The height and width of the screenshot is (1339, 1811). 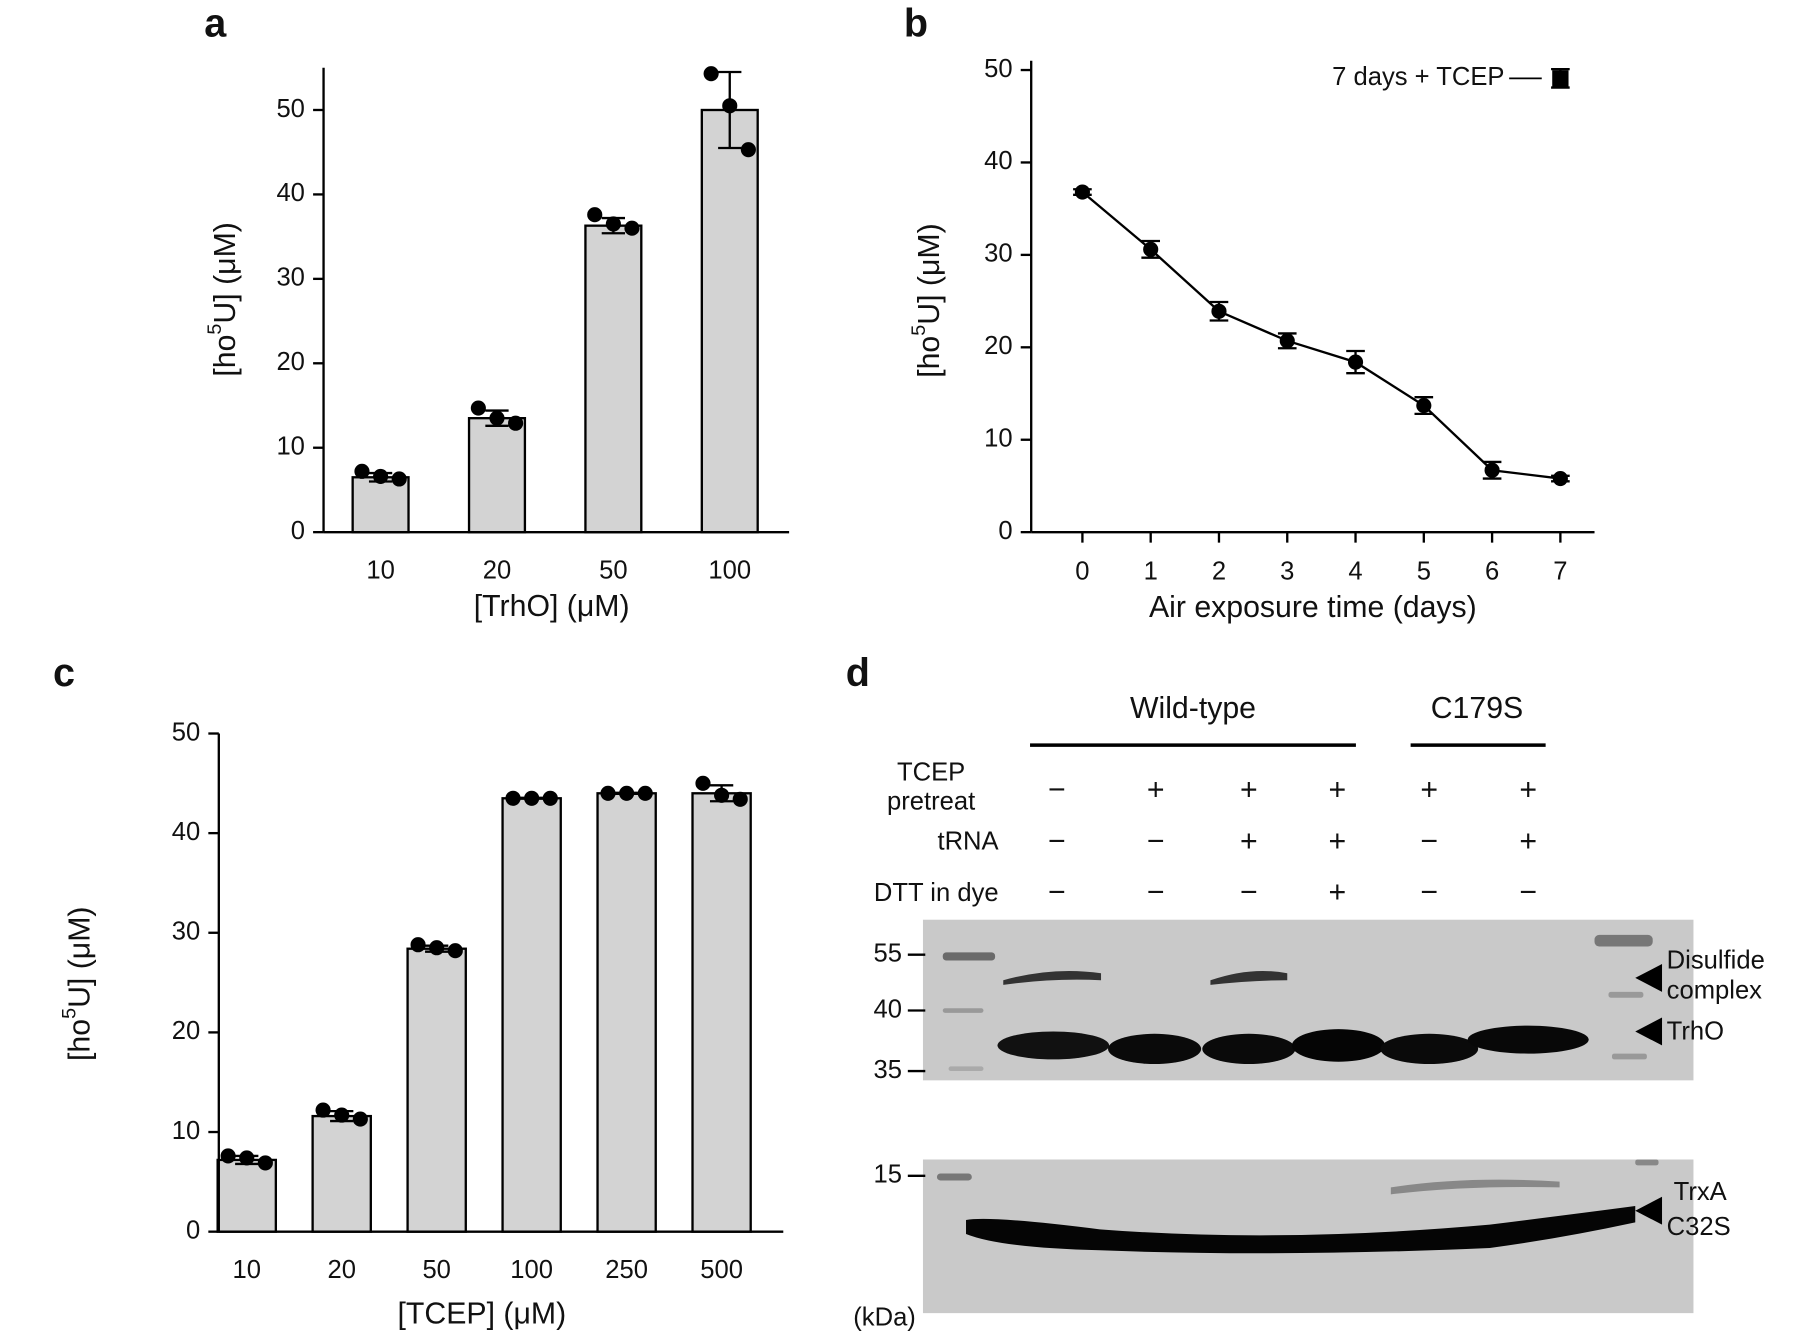 What do you see at coordinates (1287, 572) in the screenshot?
I see `x-tick-label: 3` at bounding box center [1287, 572].